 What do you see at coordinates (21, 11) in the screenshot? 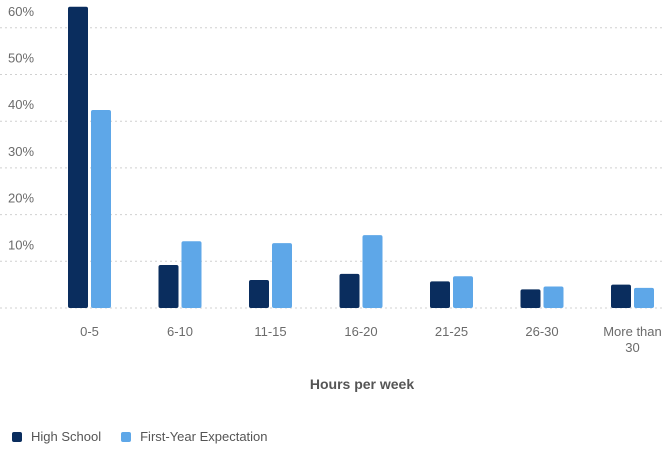
I see `y-tick-label: 60%` at bounding box center [21, 11].